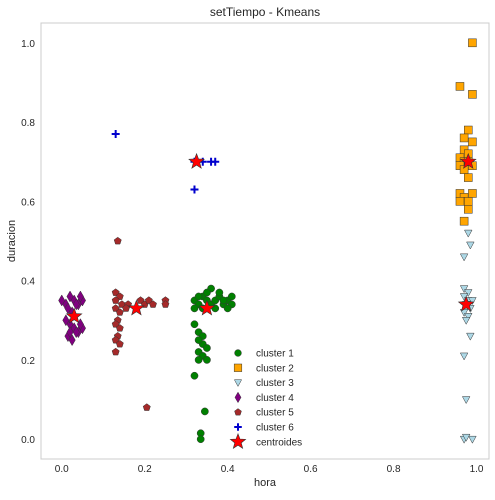 The width and height of the screenshot is (495, 500). Describe the element at coordinates (12, 241) in the screenshot. I see `y-axis-label: duracion` at that location.